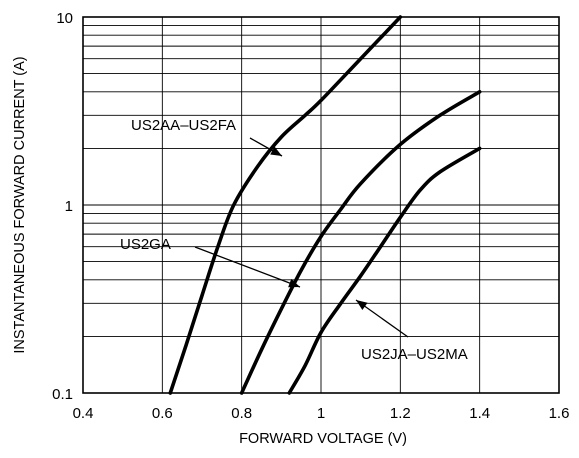 The height and width of the screenshot is (458, 579). Describe the element at coordinates (64, 18) in the screenshot. I see `y-tick-label: 10` at that location.